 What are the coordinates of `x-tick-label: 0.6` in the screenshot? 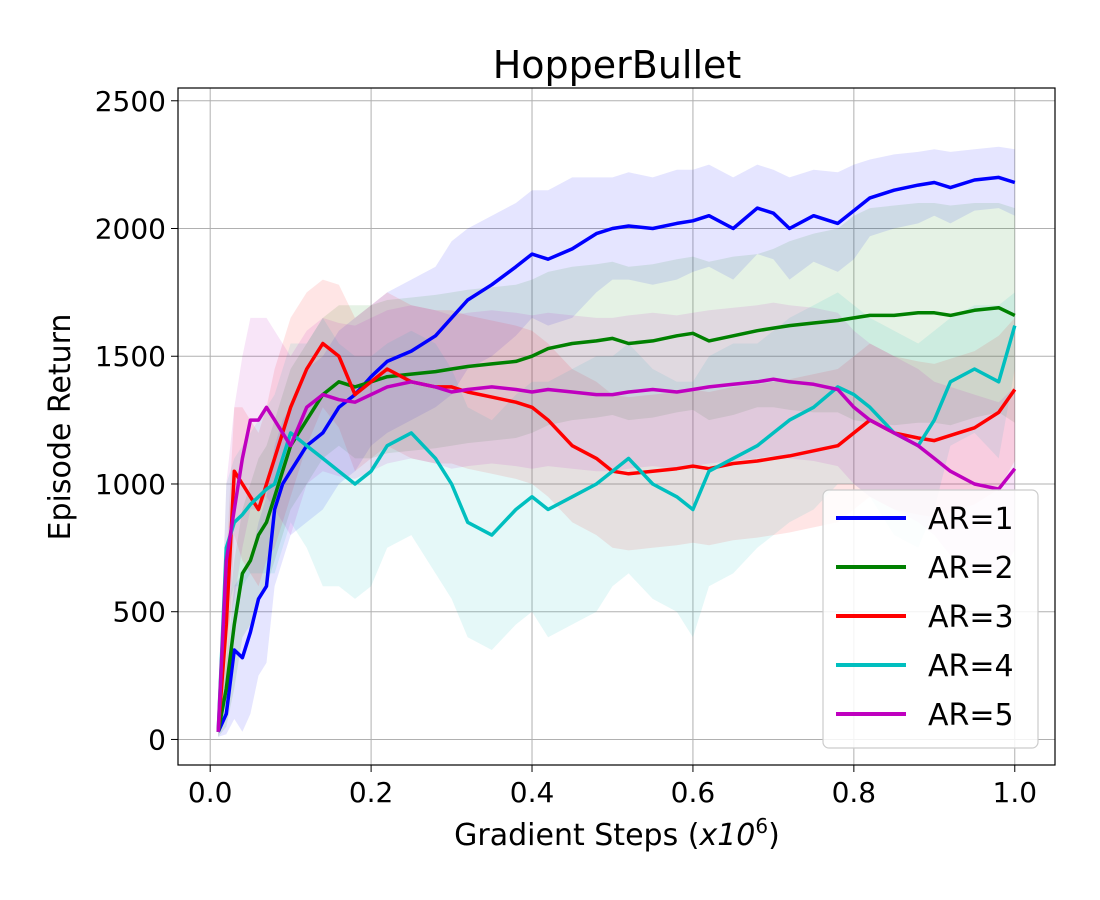 It's located at (693, 792).